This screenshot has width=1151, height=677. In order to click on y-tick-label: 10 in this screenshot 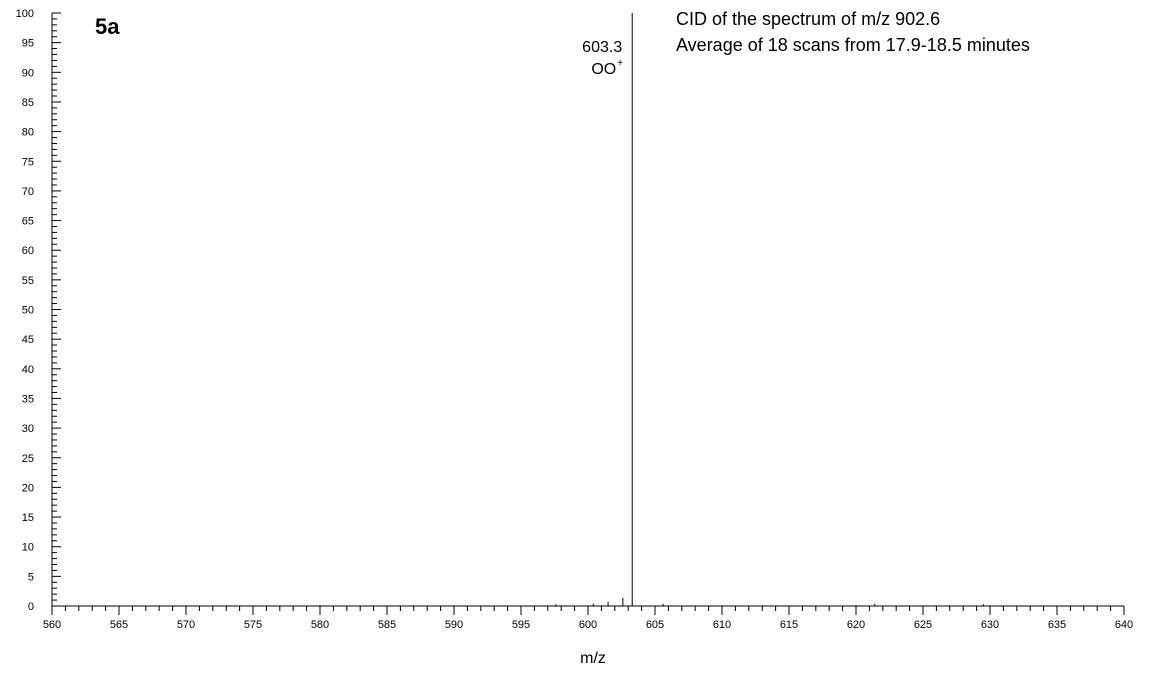, I will do `click(28, 548)`.